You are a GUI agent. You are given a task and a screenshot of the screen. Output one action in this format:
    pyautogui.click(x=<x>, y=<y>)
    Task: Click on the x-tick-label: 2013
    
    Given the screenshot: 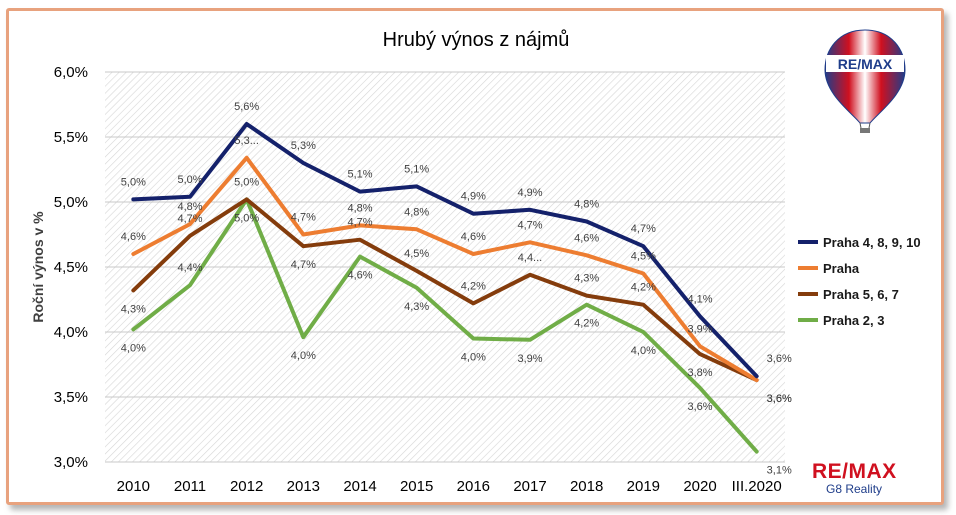 What is the action you would take?
    pyautogui.click(x=303, y=486)
    